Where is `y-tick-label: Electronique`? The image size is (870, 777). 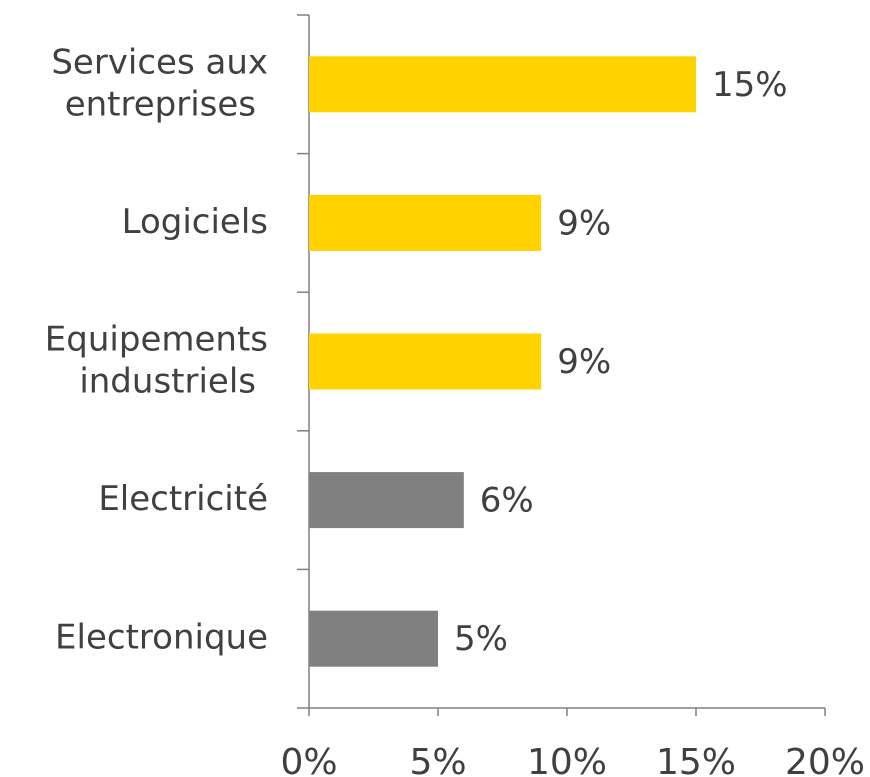 y-tick-label: Electronique is located at coordinates (161, 637).